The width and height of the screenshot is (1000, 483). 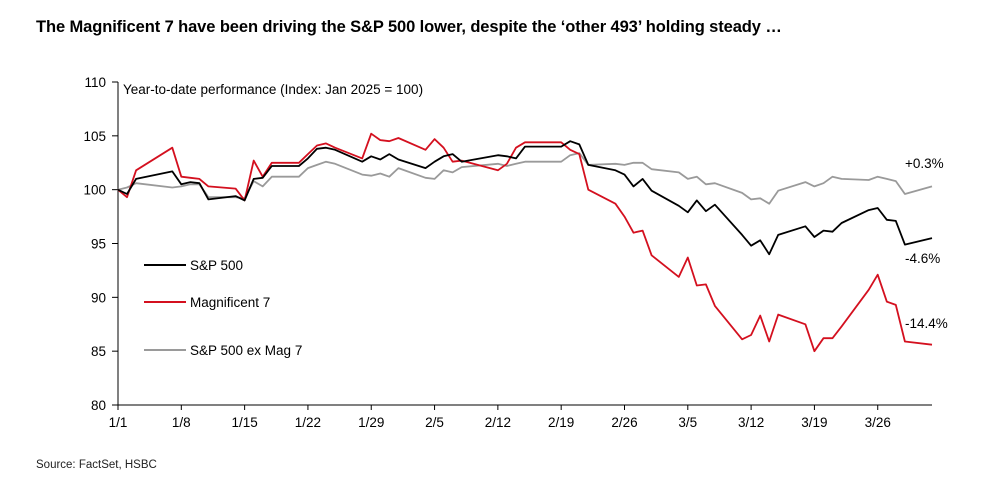 What do you see at coordinates (98, 405) in the screenshot?
I see `y-tick-label: 80` at bounding box center [98, 405].